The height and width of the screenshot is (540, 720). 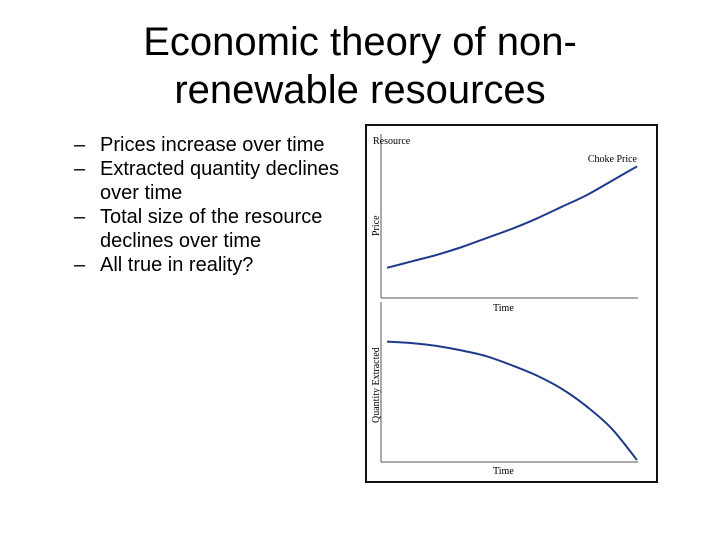 I want to click on quantity-y-label: Quantity Extracted, so click(x=376, y=385).